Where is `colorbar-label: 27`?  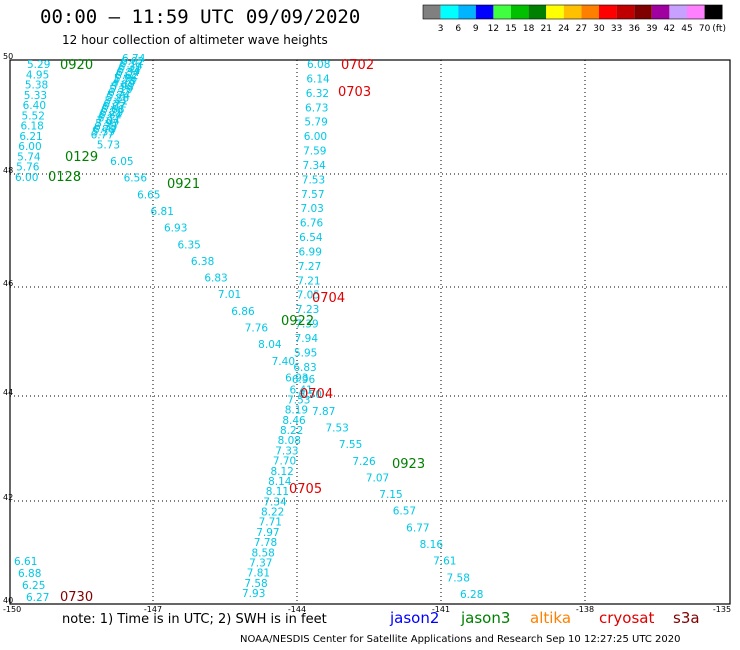
colorbar-label: 27 is located at coordinates (581, 29).